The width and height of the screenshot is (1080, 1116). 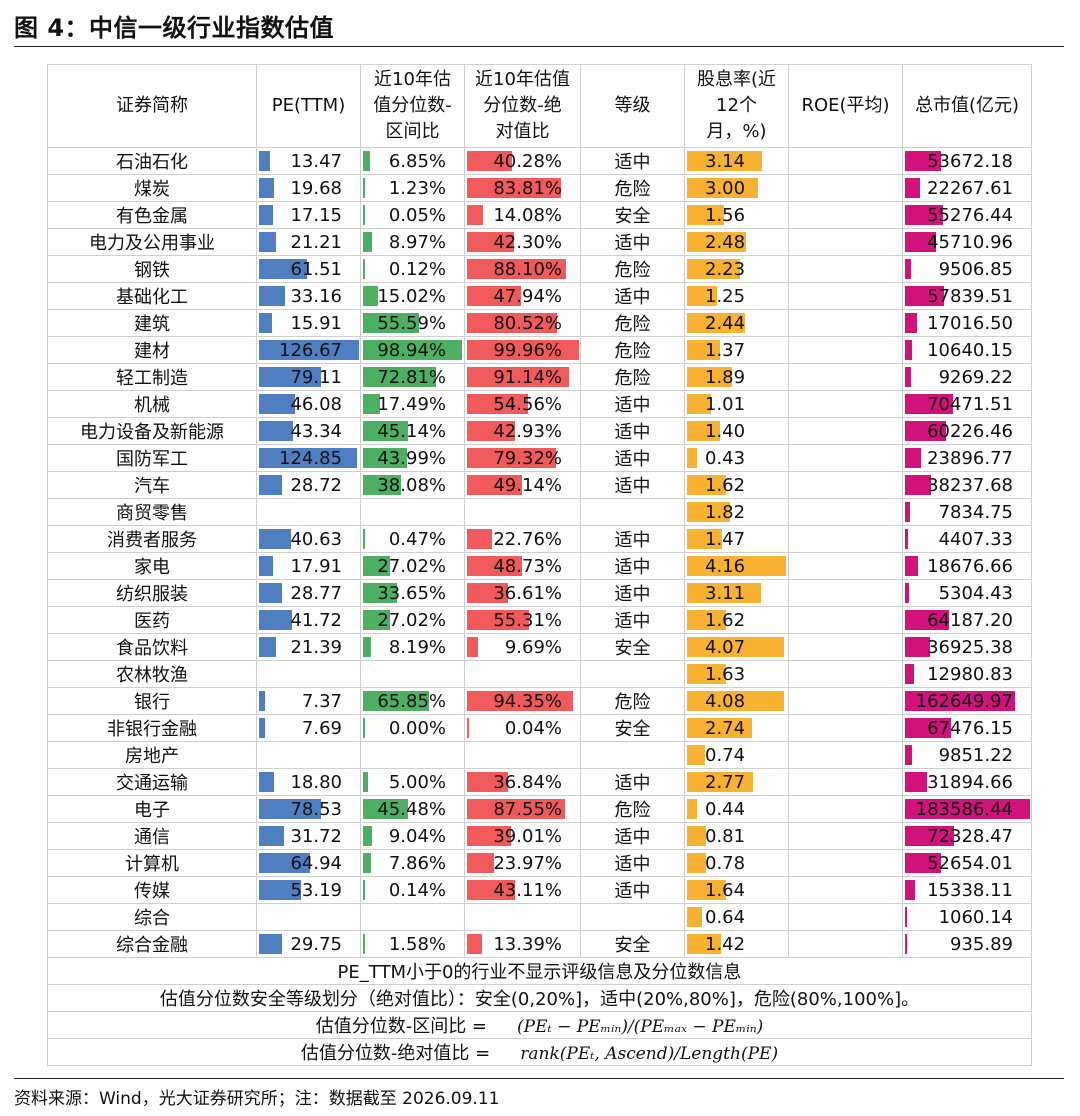 I want to click on mcap-value: 4407.33, so click(x=975, y=539).